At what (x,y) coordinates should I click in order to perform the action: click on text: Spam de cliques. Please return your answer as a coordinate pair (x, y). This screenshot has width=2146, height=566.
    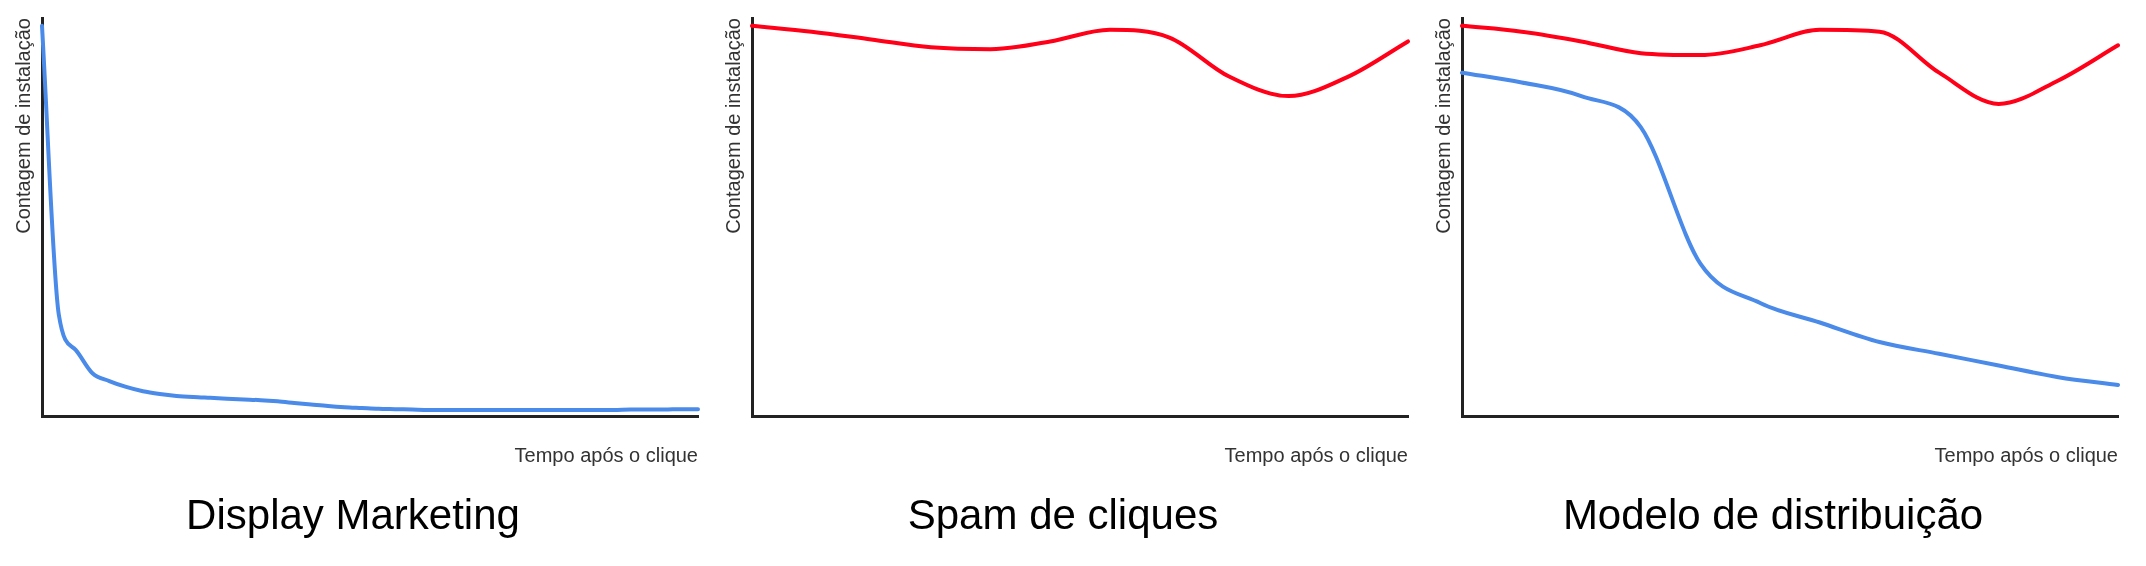
    Looking at the image, I should click on (1063, 515).